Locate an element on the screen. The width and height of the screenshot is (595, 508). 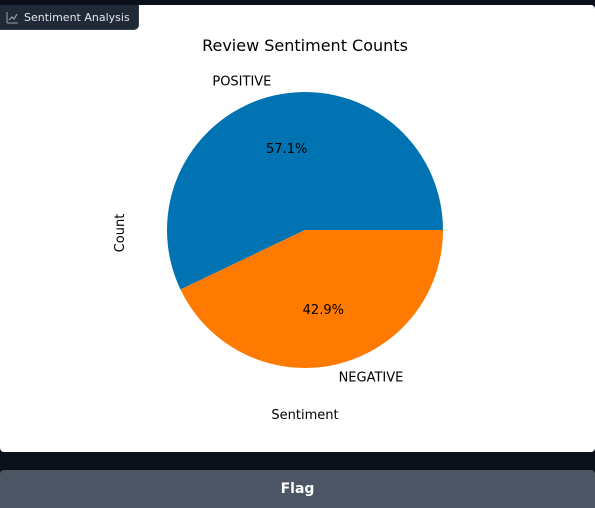
slice-percent-negative: 42.9% is located at coordinates (323, 310).